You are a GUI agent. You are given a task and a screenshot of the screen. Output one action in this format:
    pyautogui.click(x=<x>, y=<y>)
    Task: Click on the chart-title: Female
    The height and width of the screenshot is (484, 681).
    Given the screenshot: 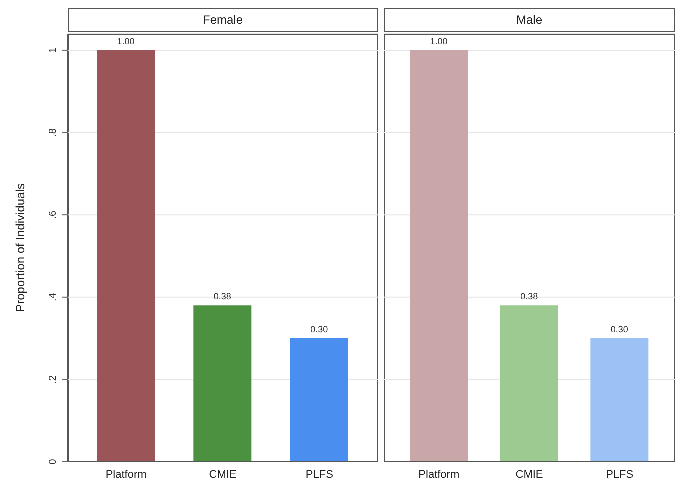 What is the action you would take?
    pyautogui.click(x=223, y=20)
    